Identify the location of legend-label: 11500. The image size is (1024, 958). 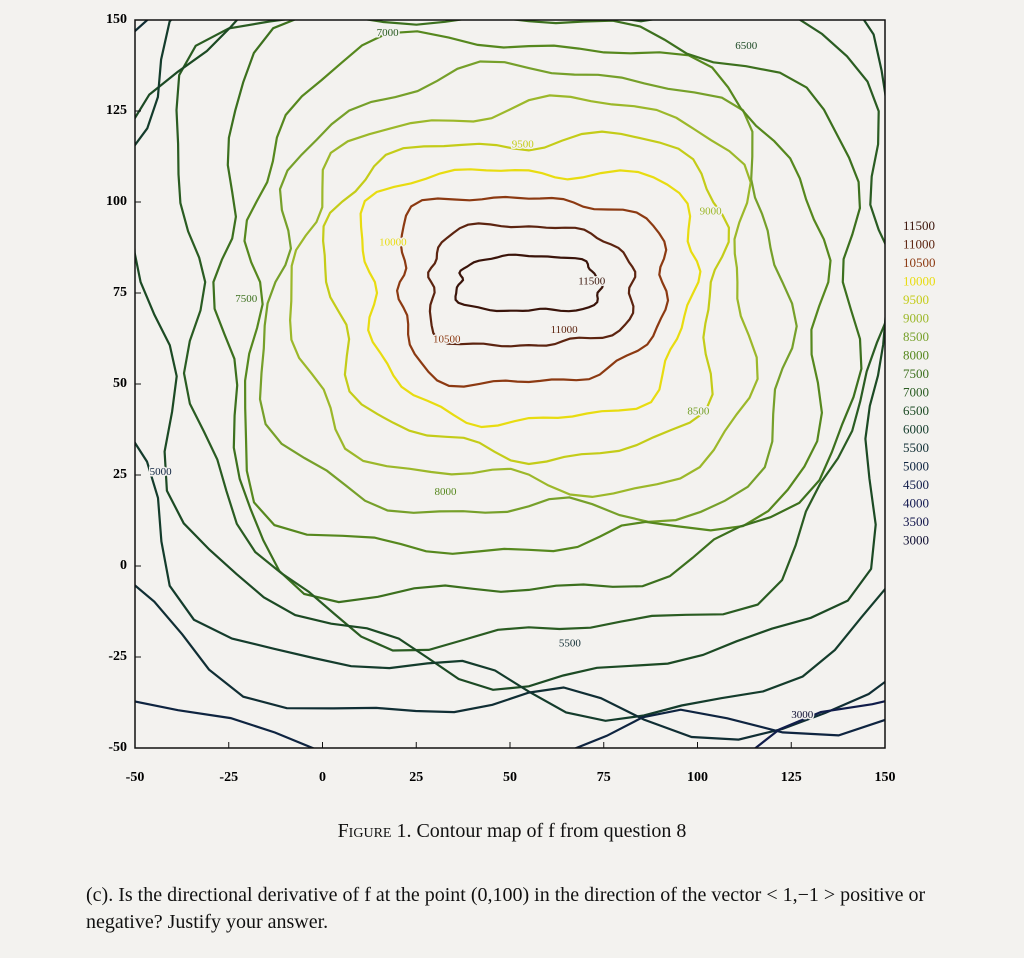
(919, 225).